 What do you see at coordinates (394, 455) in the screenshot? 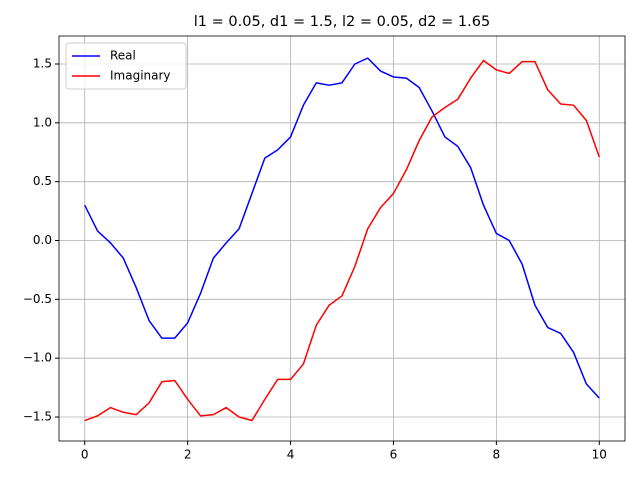
I see `x-tick-label: 6` at bounding box center [394, 455].